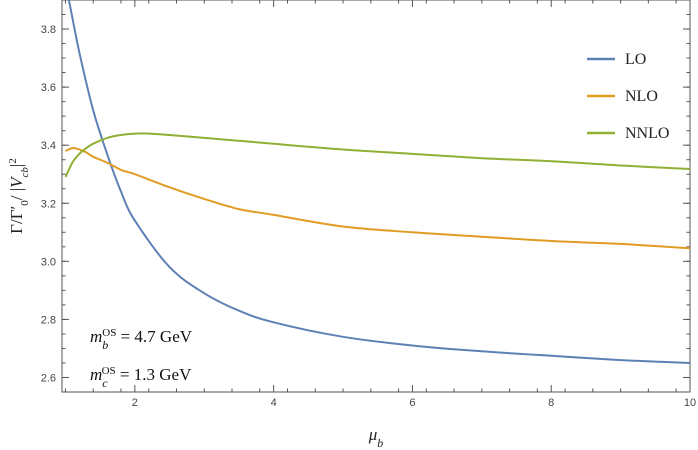 This screenshot has height=450, width=698. I want to click on legend-label-lo: LO, so click(635, 59).